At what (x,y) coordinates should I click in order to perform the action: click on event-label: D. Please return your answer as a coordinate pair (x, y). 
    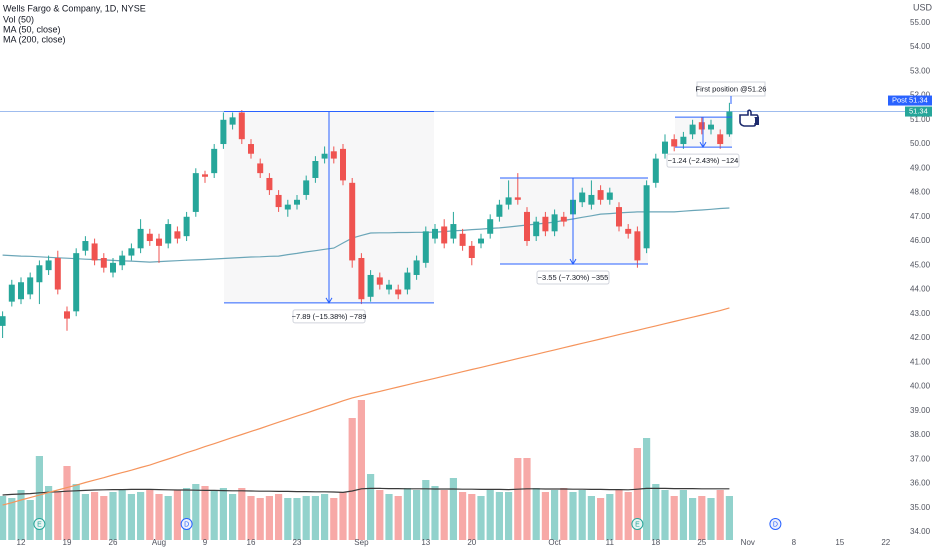
    Looking at the image, I should click on (186, 524).